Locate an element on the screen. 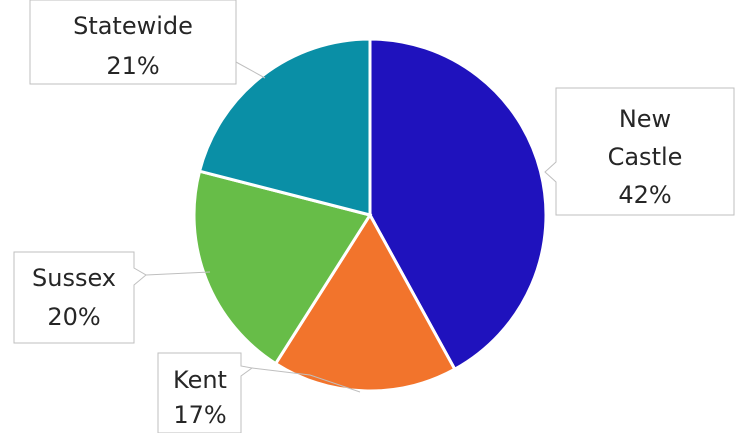  callout-box-statewide is located at coordinates (133, 42).